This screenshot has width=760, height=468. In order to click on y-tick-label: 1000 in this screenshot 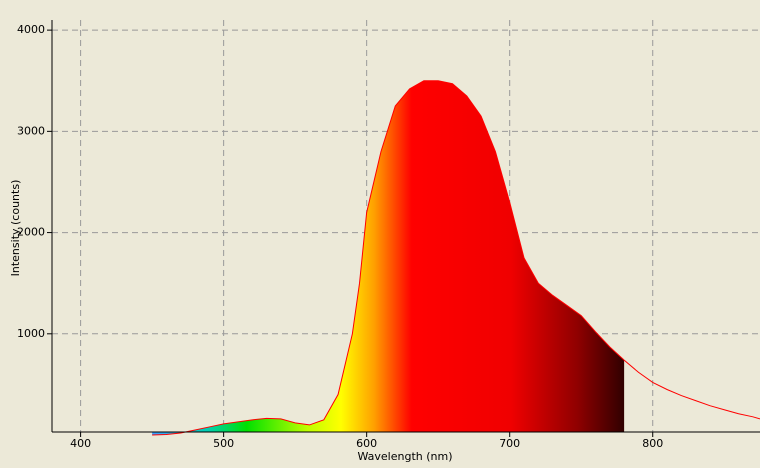, I will do `click(31, 333)`.